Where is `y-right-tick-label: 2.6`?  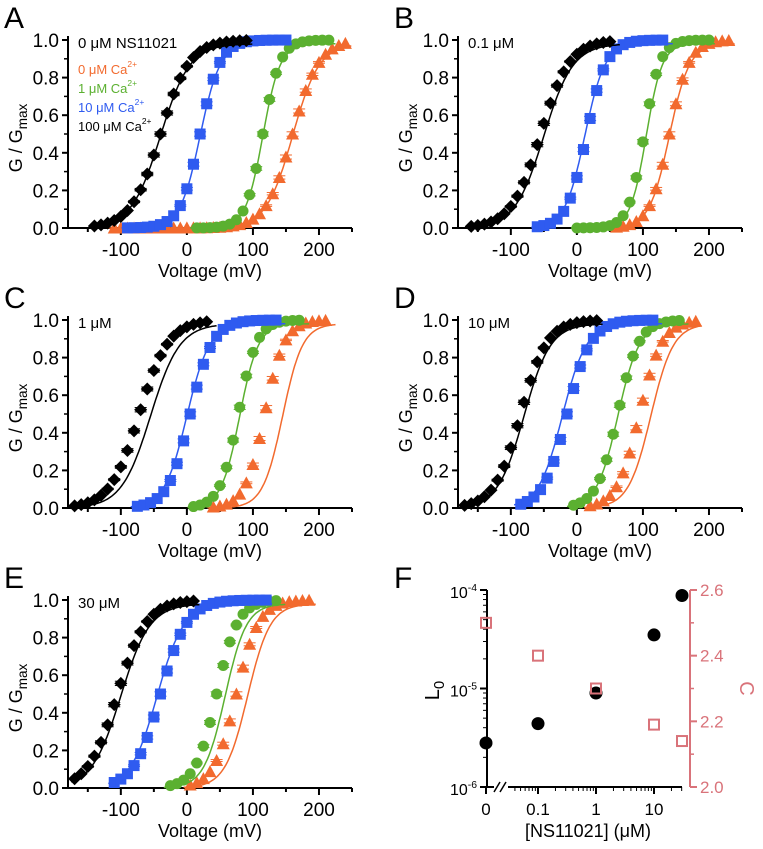
y-right-tick-label: 2.6 is located at coordinates (712, 590).